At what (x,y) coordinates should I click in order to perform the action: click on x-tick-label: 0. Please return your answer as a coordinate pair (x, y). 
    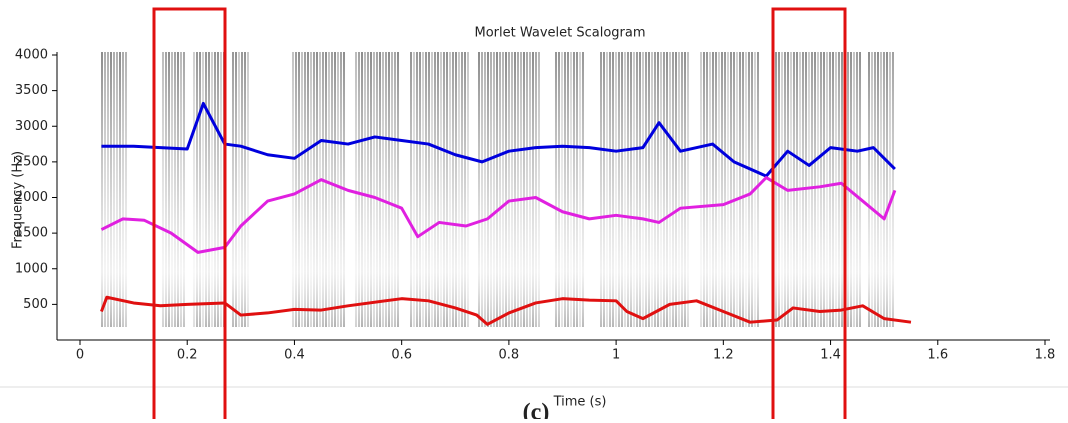
    Looking at the image, I should click on (80, 355).